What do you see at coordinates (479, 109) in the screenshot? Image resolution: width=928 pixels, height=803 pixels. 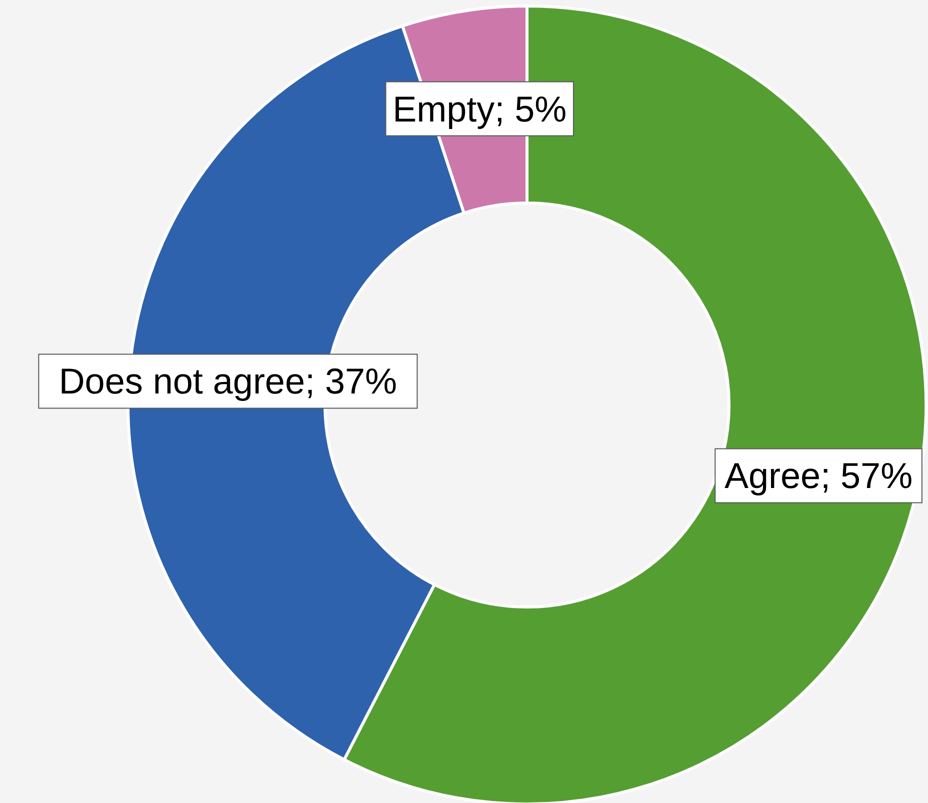 I see `slice-label: Empty; 5%` at bounding box center [479, 109].